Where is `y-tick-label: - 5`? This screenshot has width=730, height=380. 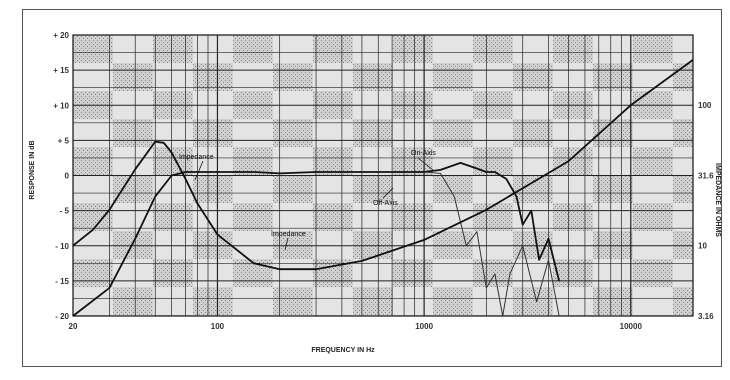
y-tick-label: - 5 is located at coordinates (65, 211).